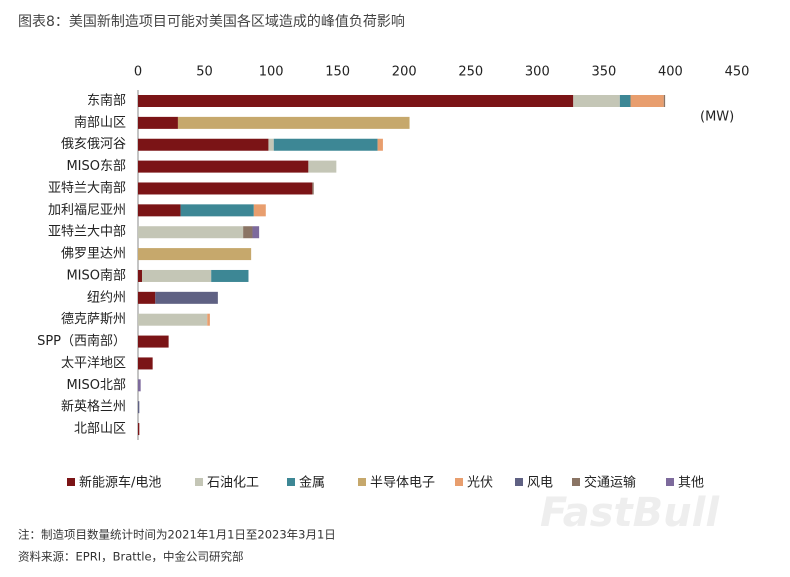 The width and height of the screenshot is (790, 577). I want to click on chart-title: 图表8：美国新制造项目可能对美国各区域造成的峰值负荷影响, so click(211, 22).